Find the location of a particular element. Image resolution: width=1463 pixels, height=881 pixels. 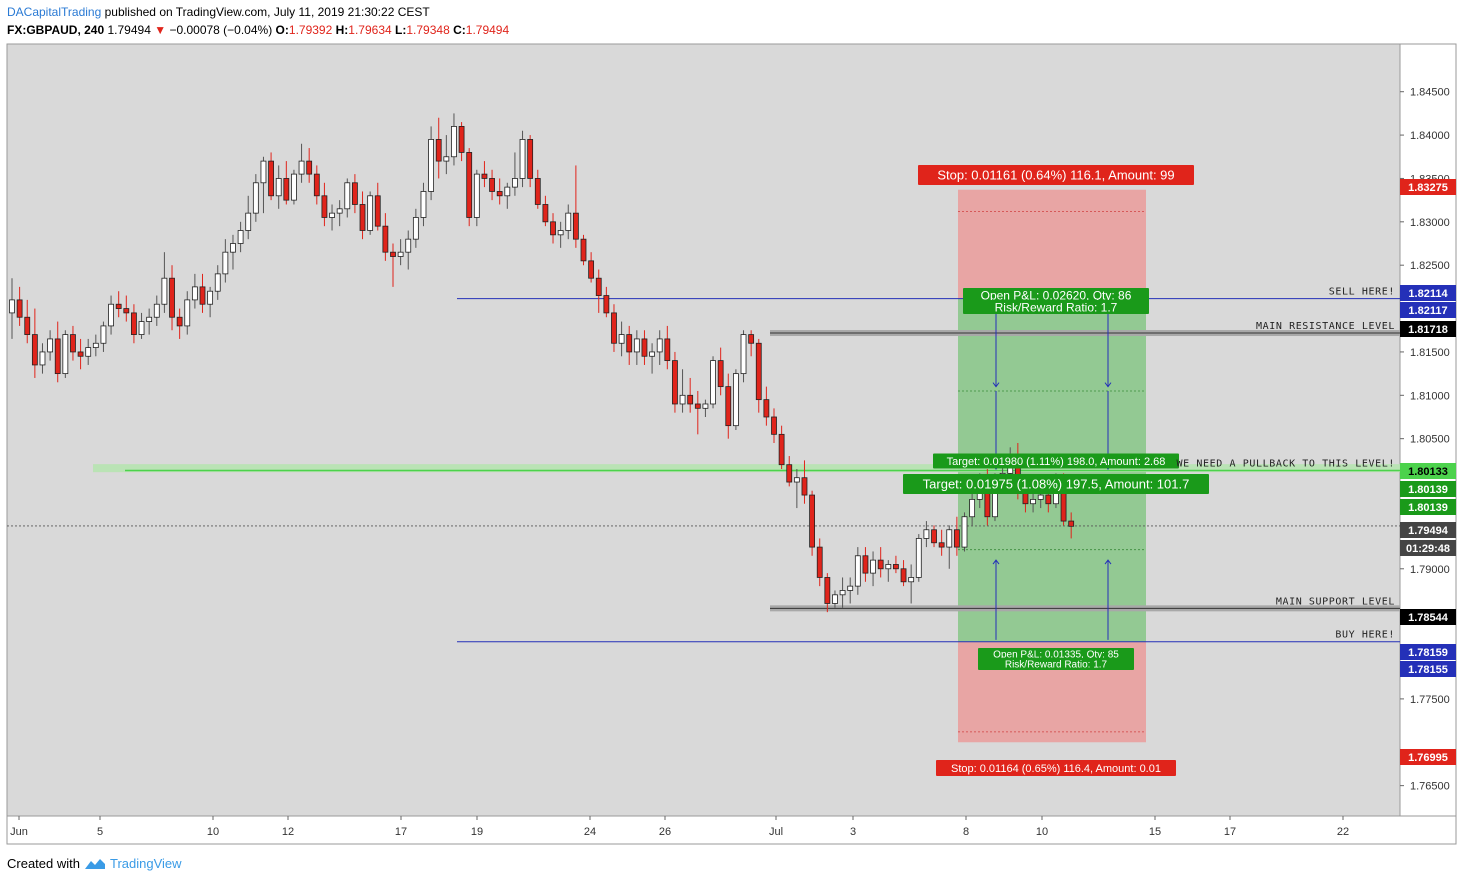

price-axis-label-text: 1.83275 is located at coordinates (1428, 188).